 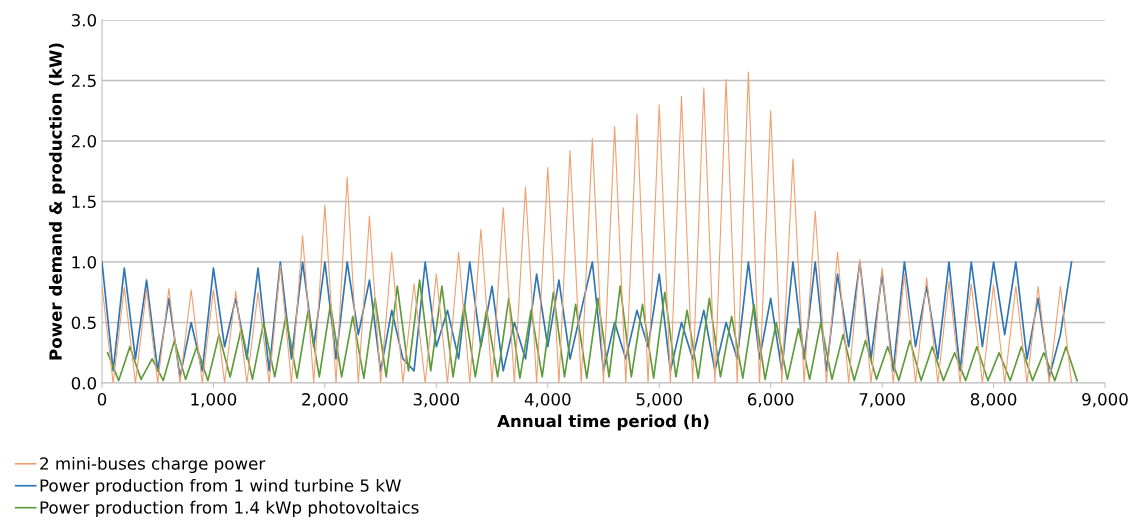 What do you see at coordinates (220, 487) in the screenshot?
I see `legend-label: Power production from 1 wind turbine 5 kW` at bounding box center [220, 487].